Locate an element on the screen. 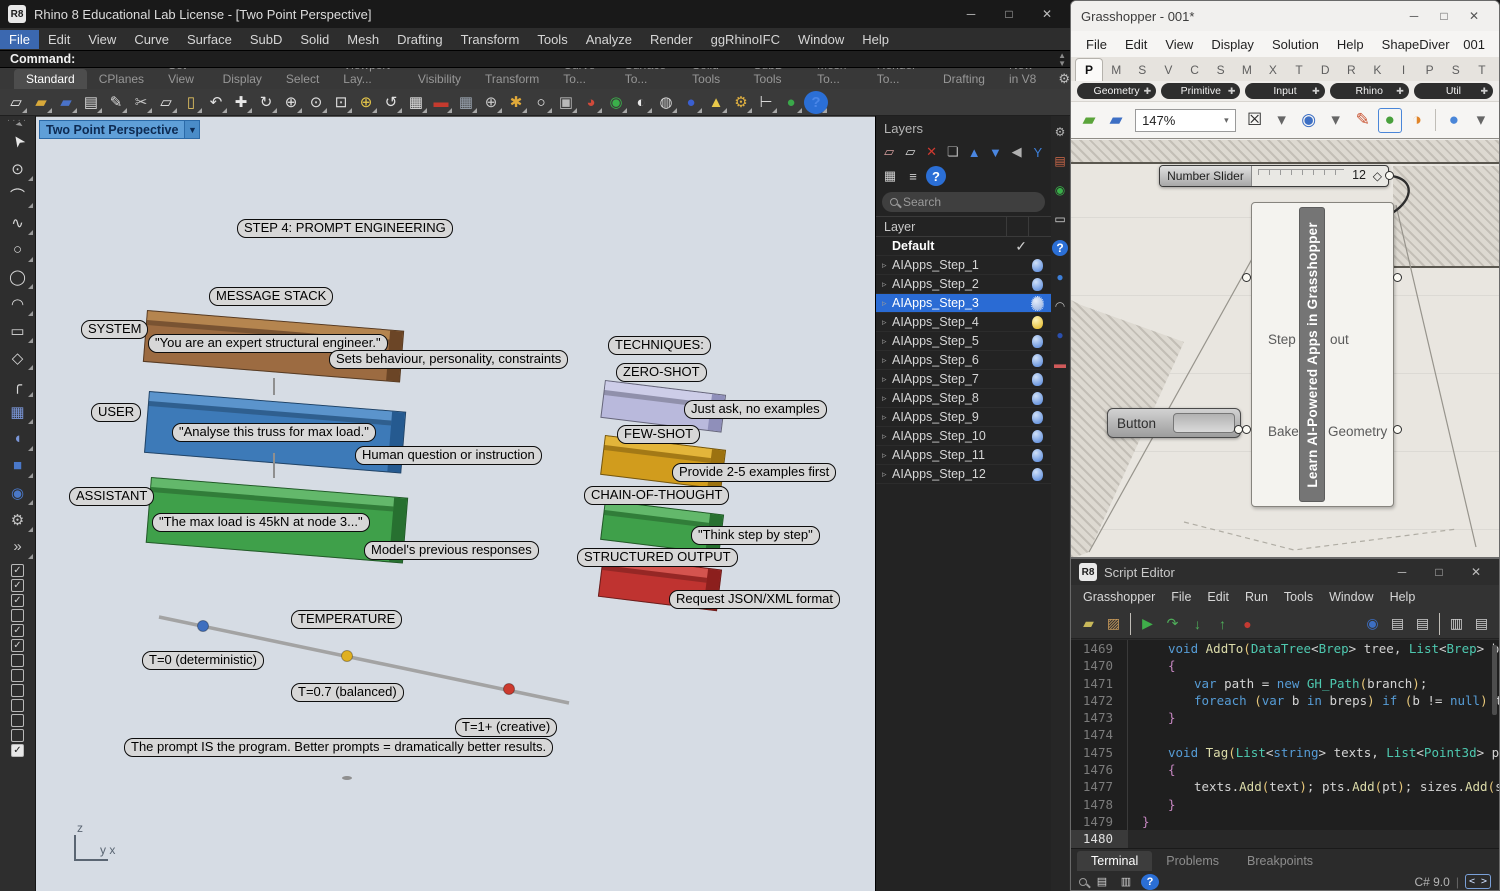 The width and height of the screenshot is (1500, 891). gh-menu-solution: Solution is located at coordinates (1295, 44).